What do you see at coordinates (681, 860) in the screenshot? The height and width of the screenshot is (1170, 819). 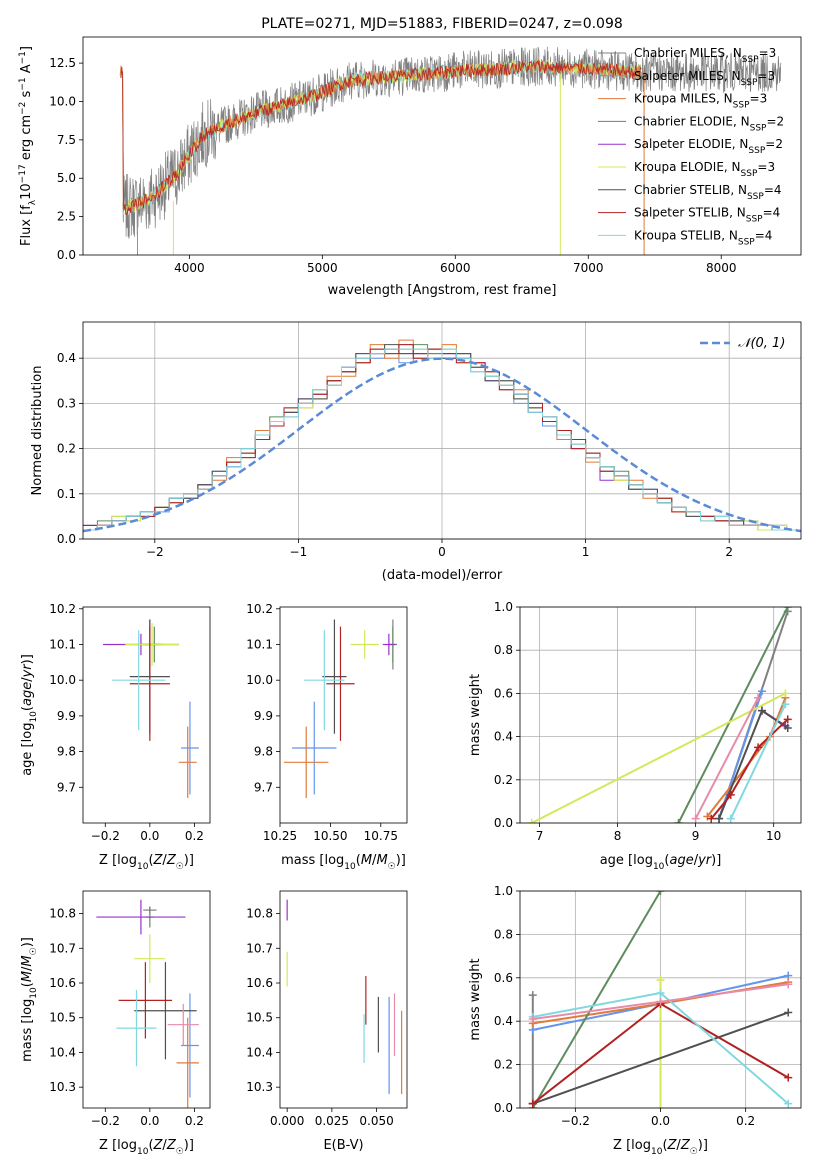 I see `label-segment: age` at bounding box center [681, 860].